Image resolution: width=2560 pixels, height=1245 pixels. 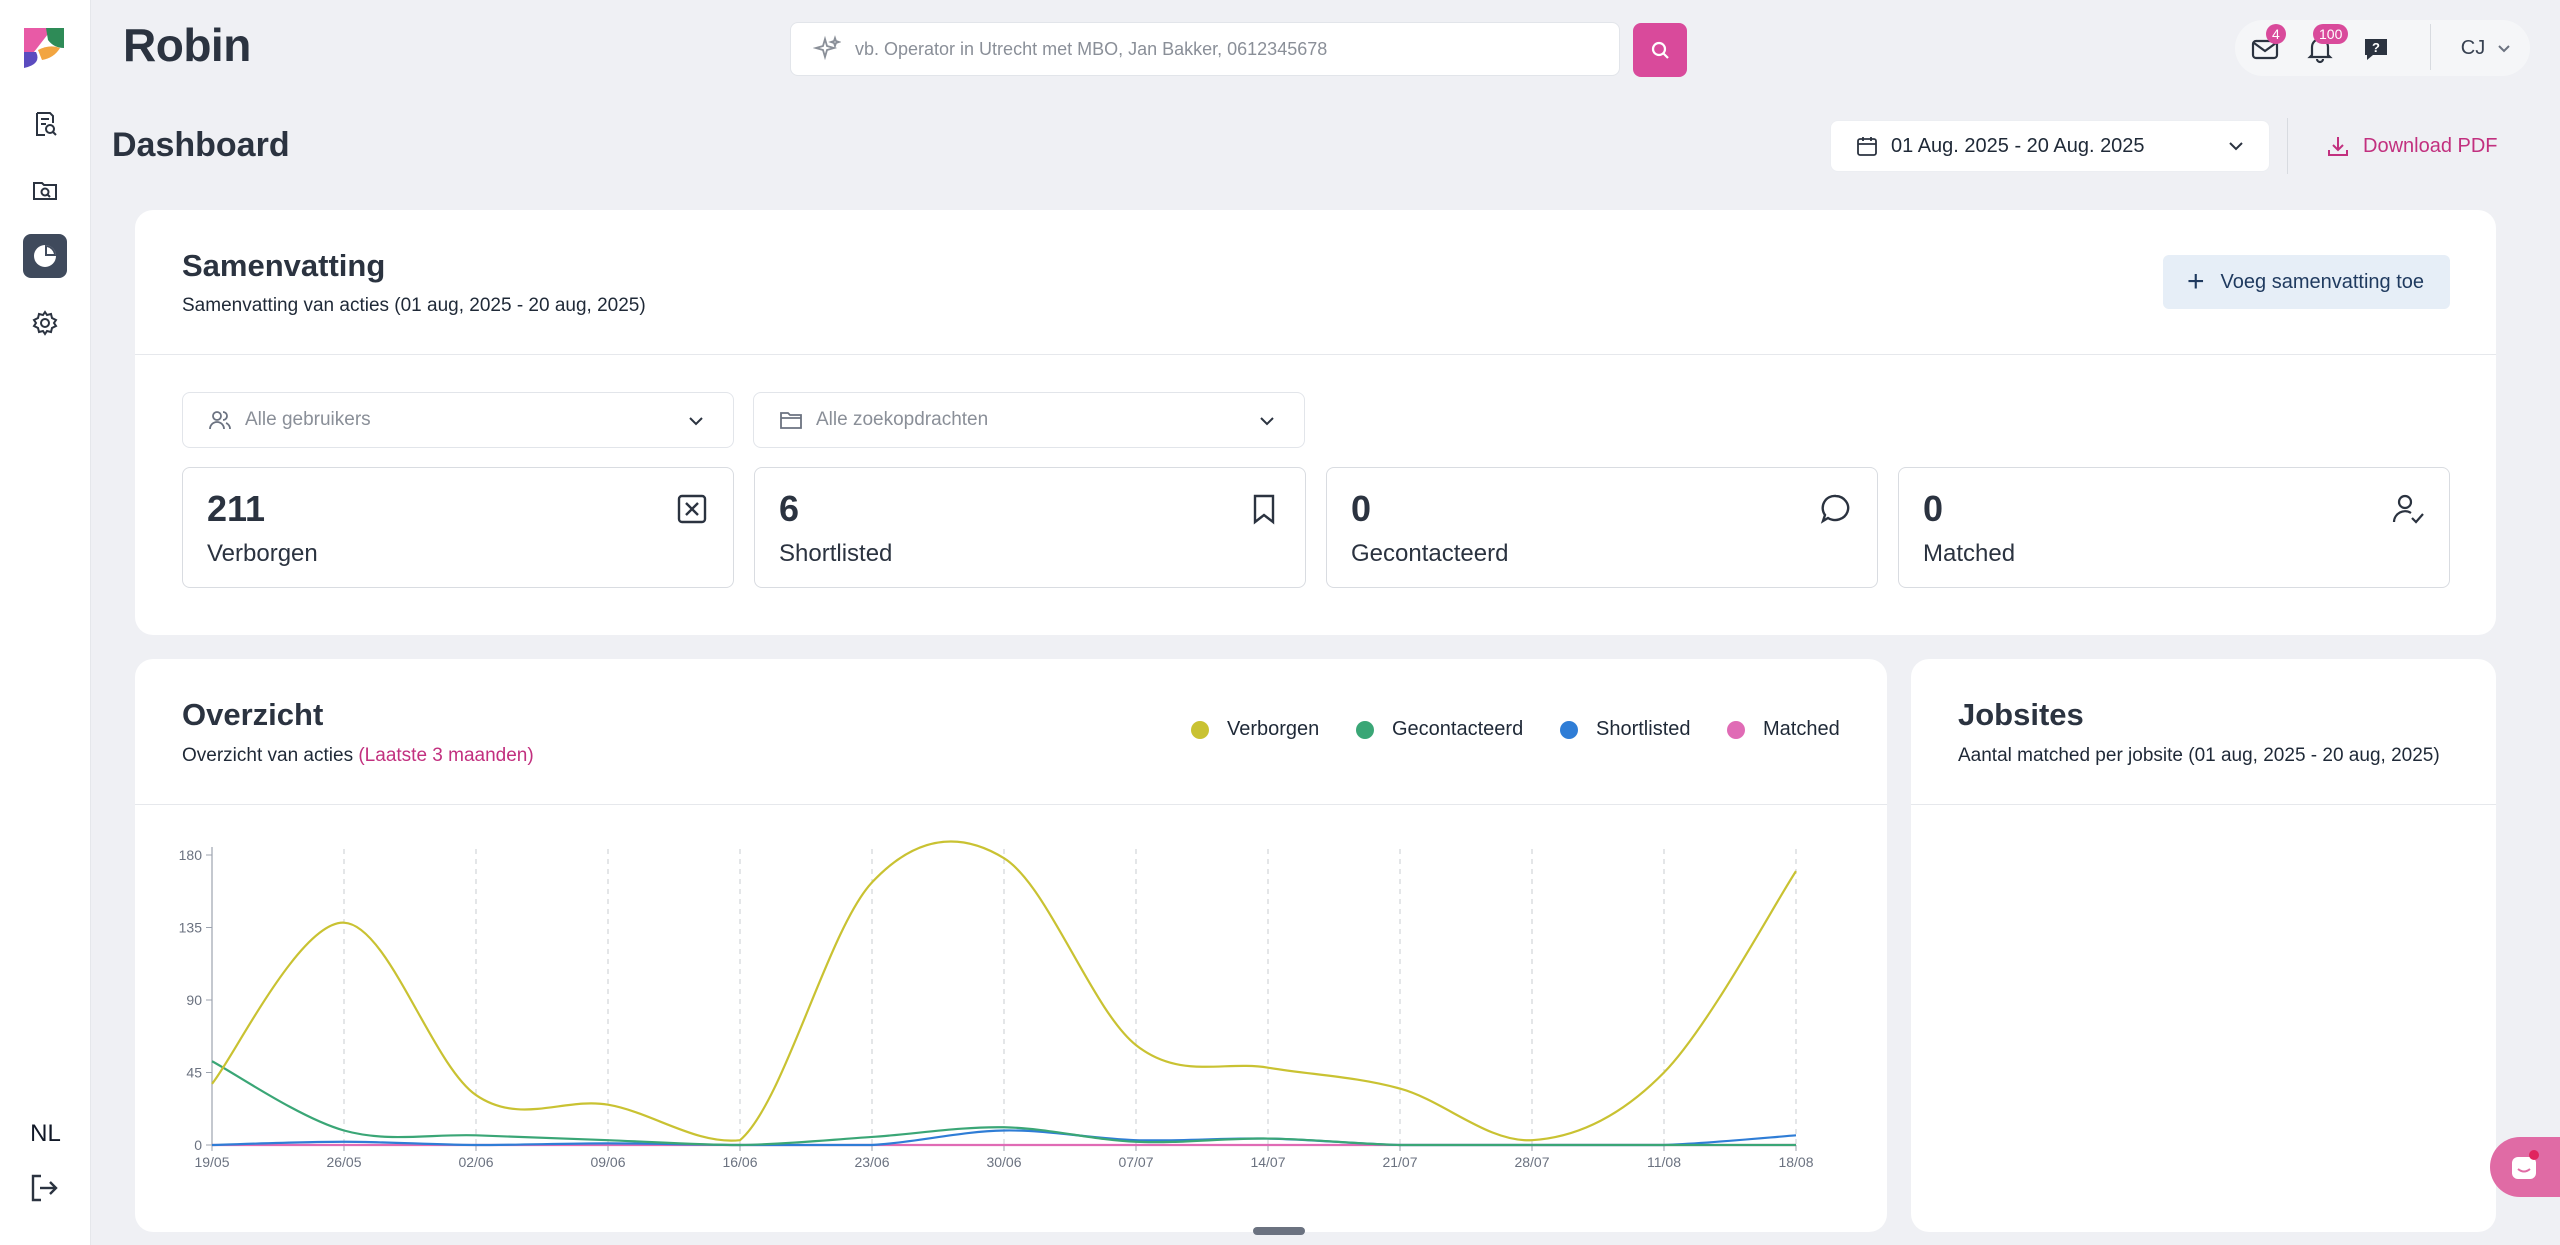 What do you see at coordinates (2430, 47) in the screenshot?
I see `header-divider` at bounding box center [2430, 47].